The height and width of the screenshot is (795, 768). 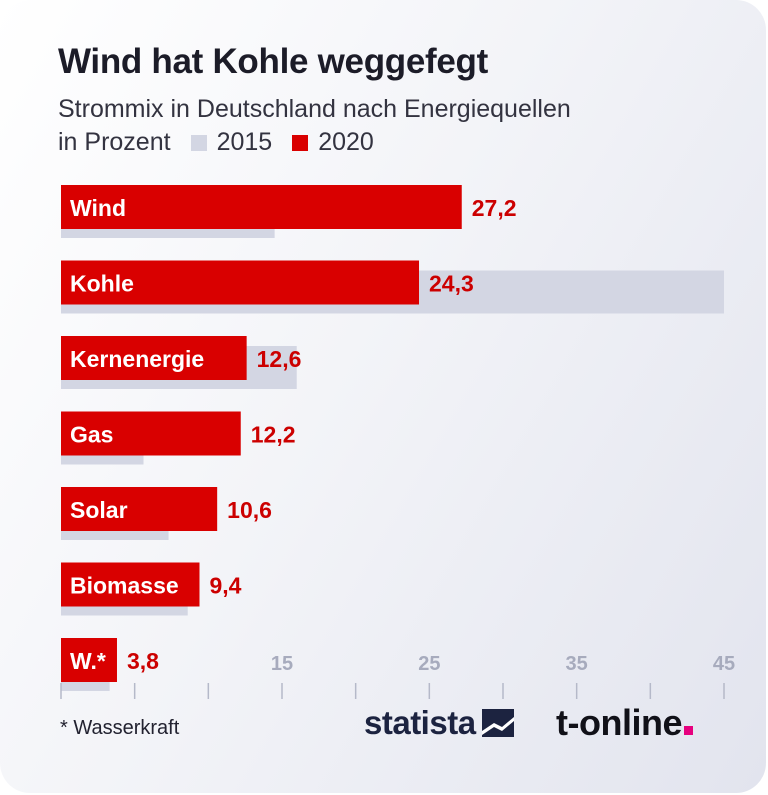 I want to click on value-label-w: 3,8, so click(x=143, y=661).